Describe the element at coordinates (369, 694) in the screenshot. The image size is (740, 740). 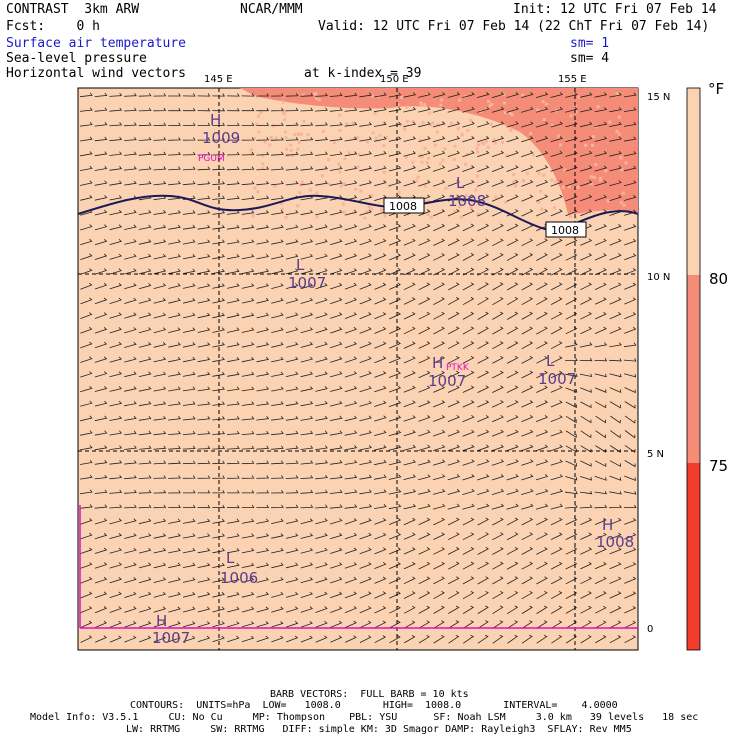
I see `footer-barb-info: BARB VECTORS: FULL BARB = 10 kts` at that location.